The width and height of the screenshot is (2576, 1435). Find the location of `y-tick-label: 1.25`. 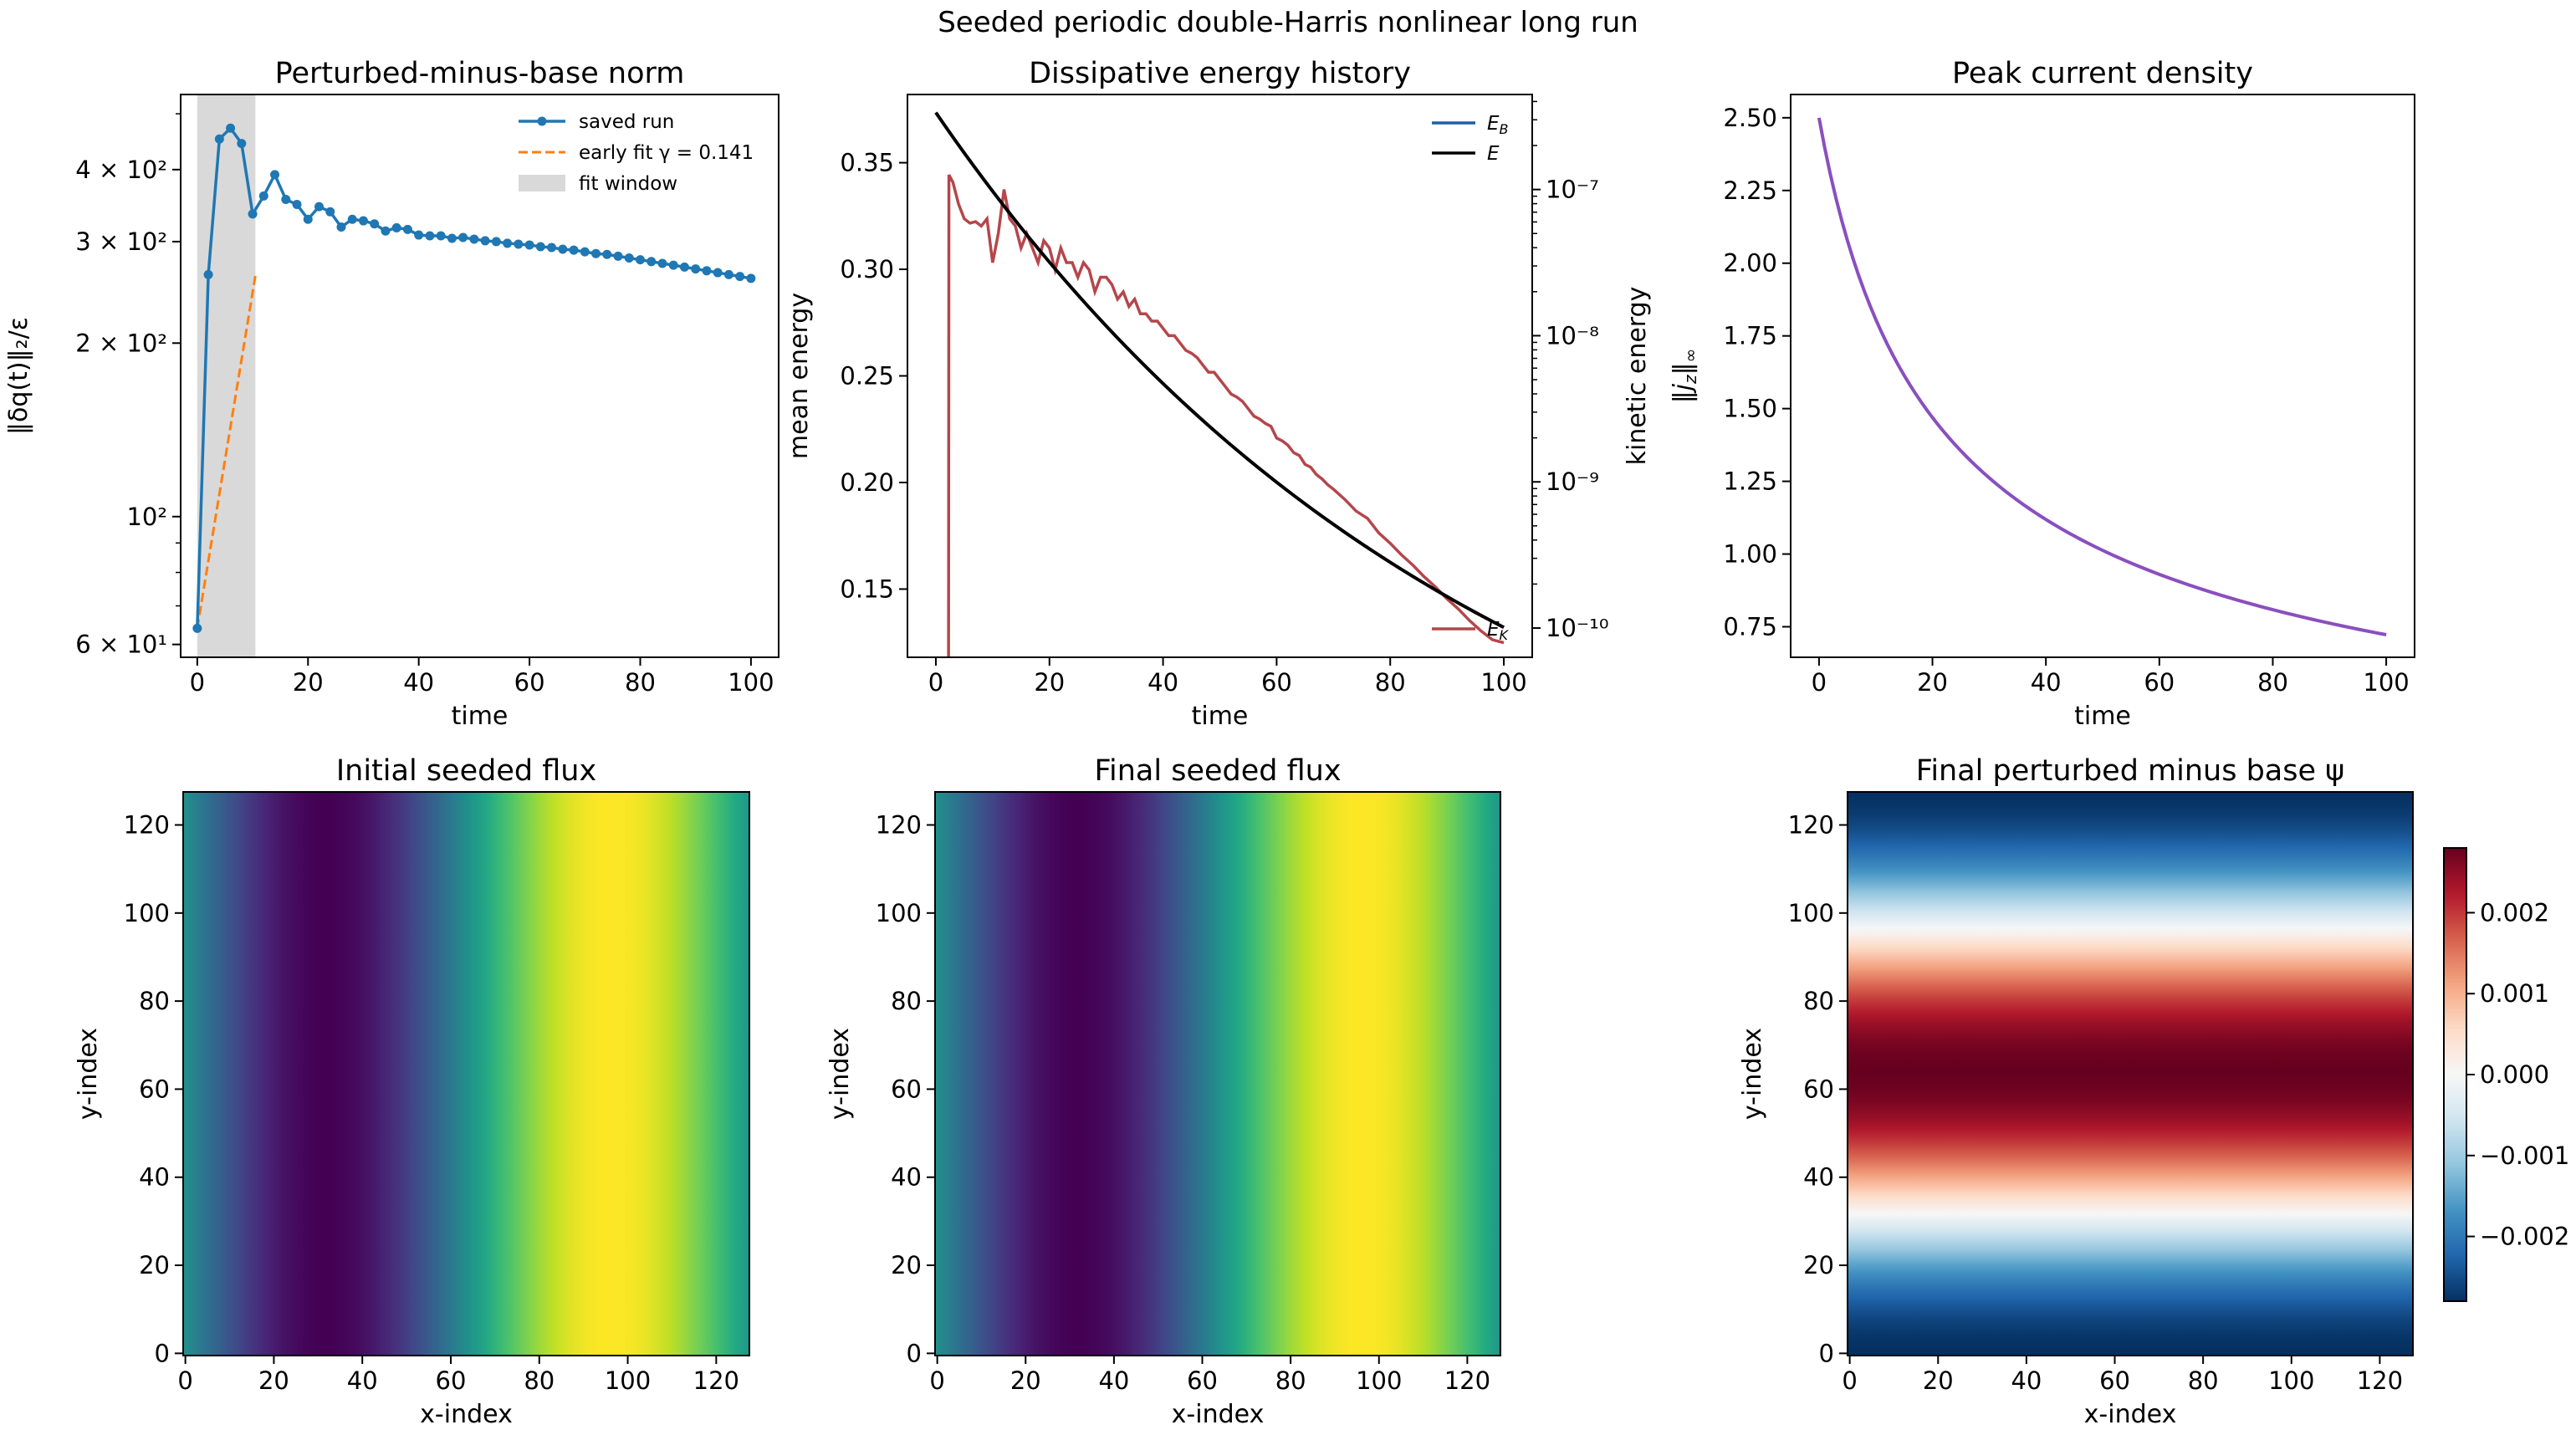

y-tick-label: 1.25 is located at coordinates (1750, 482).